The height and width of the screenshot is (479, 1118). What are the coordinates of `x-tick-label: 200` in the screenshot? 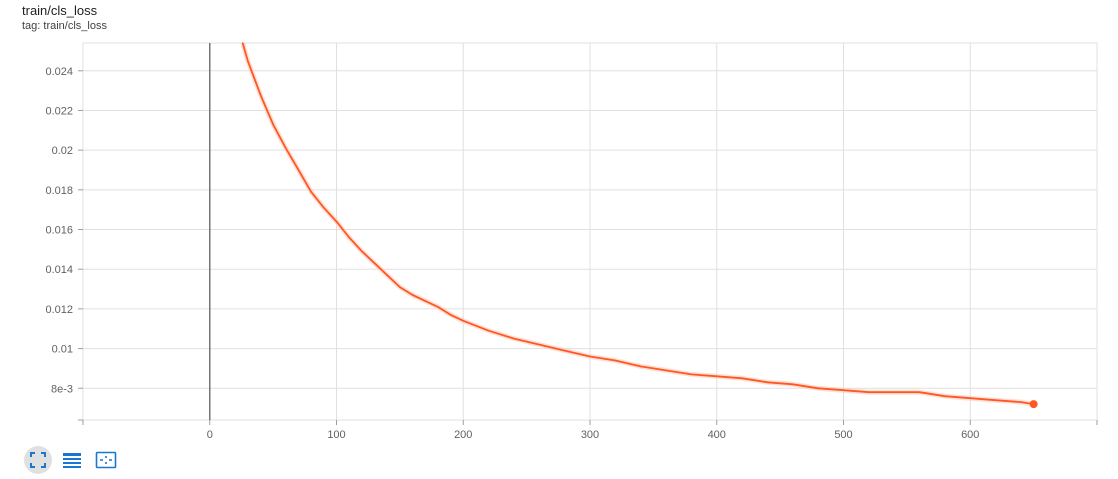 It's located at (463, 434).